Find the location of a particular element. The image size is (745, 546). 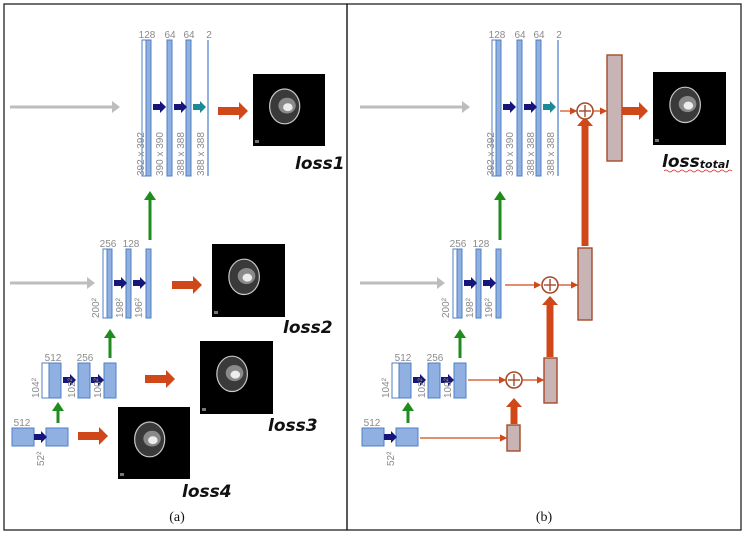

b-block-l3-a is located at coordinates (405, 380).